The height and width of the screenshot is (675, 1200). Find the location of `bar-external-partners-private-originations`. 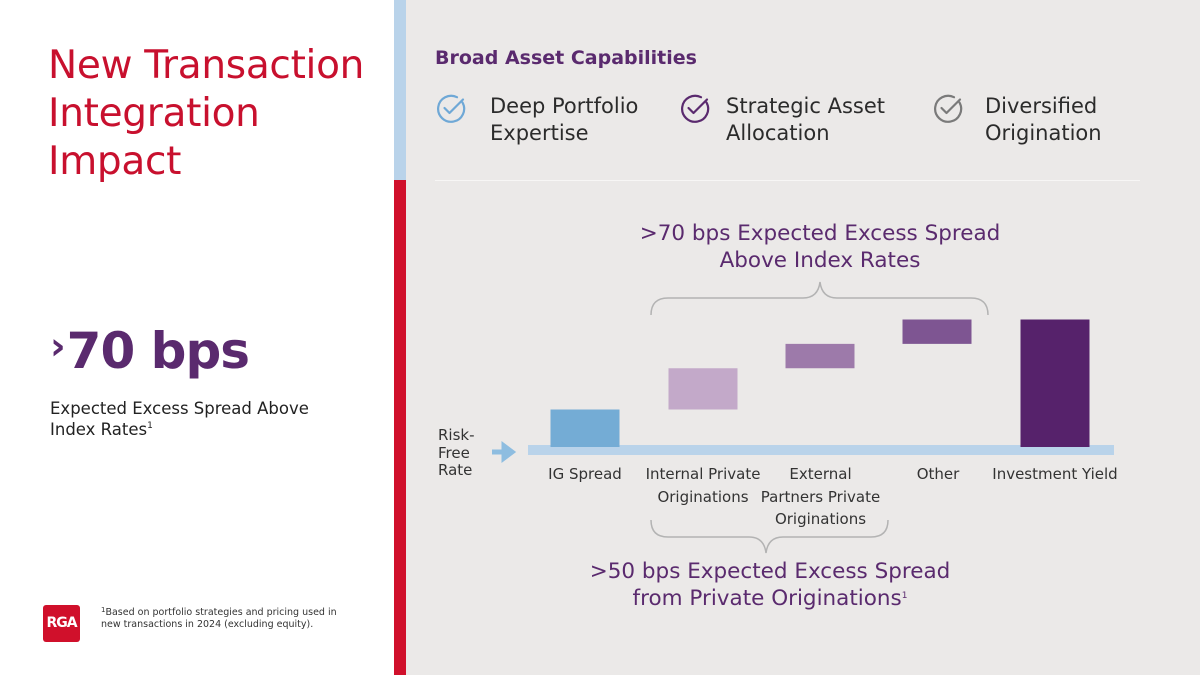

bar-external-partners-private-originations is located at coordinates (820, 356).